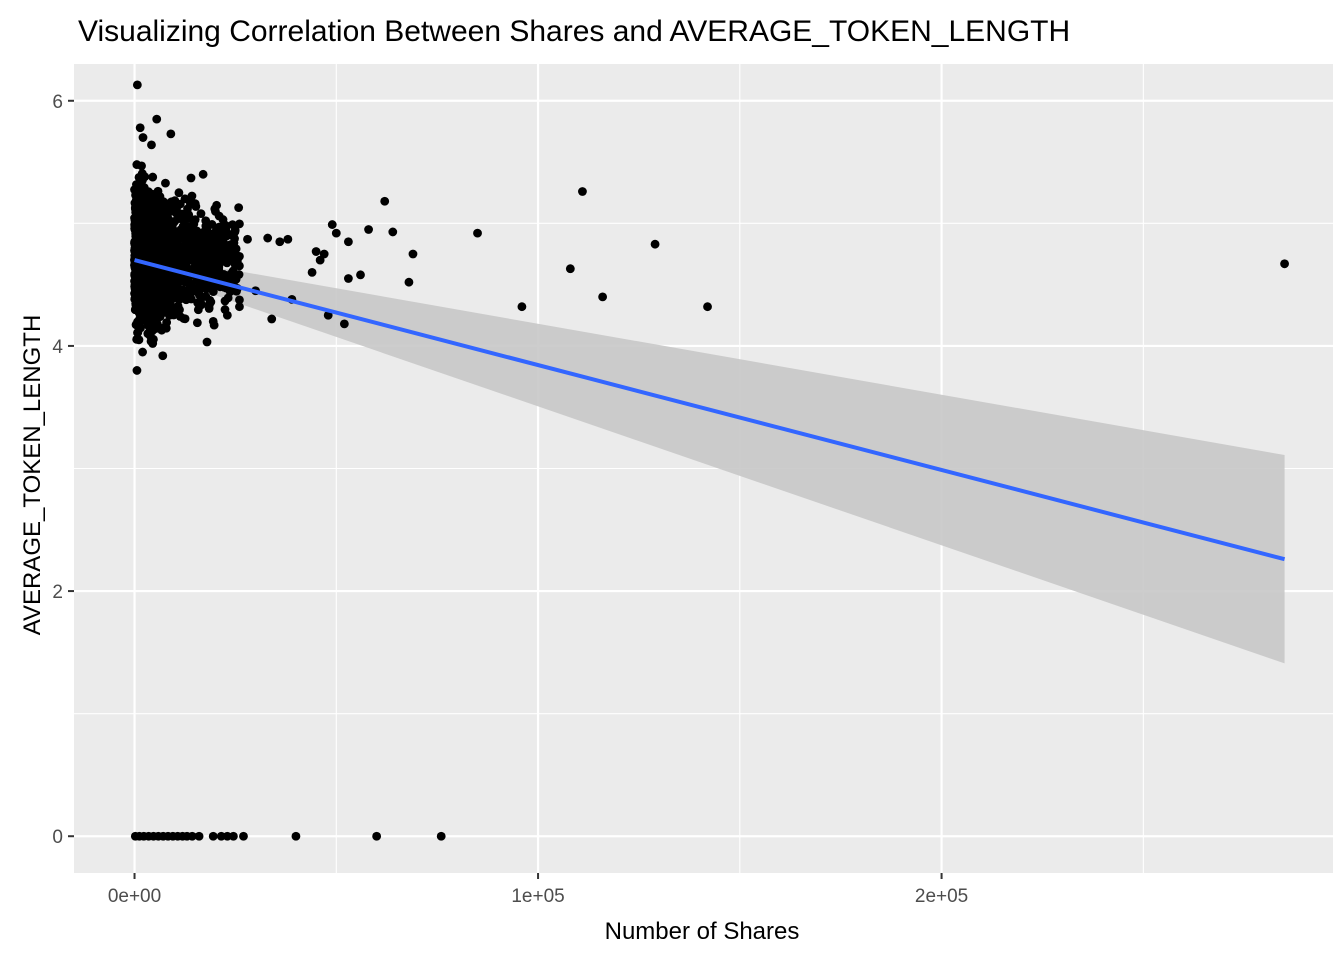 This screenshot has width=1344, height=960. I want to click on y-axis: 0 2 4 6, so click(63, 470).